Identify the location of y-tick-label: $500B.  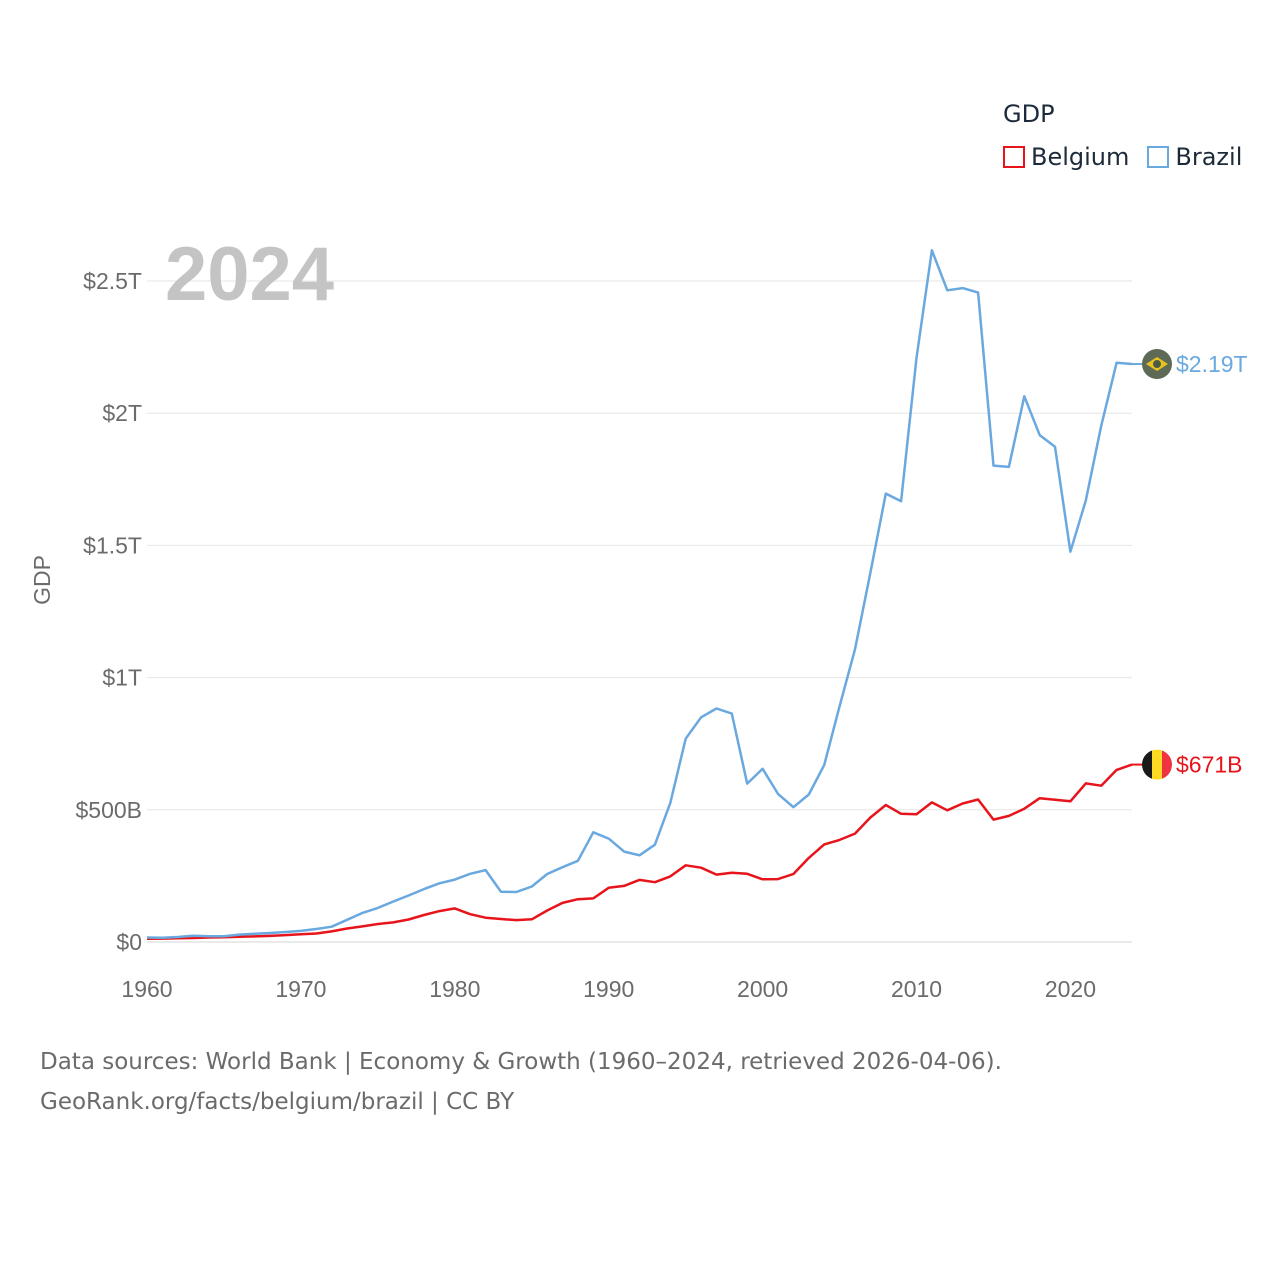
(108, 810).